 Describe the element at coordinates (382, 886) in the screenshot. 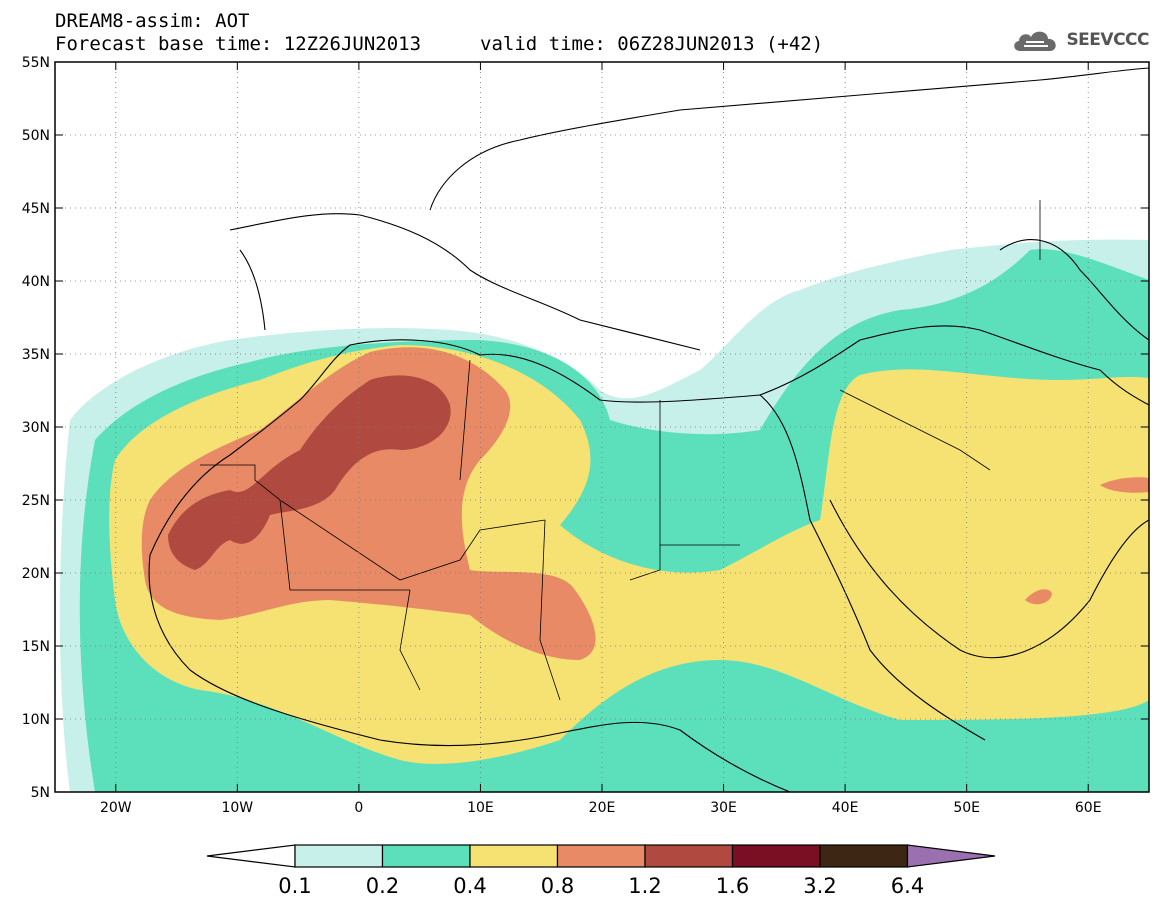

I see `colorbar-label: 0.2` at that location.